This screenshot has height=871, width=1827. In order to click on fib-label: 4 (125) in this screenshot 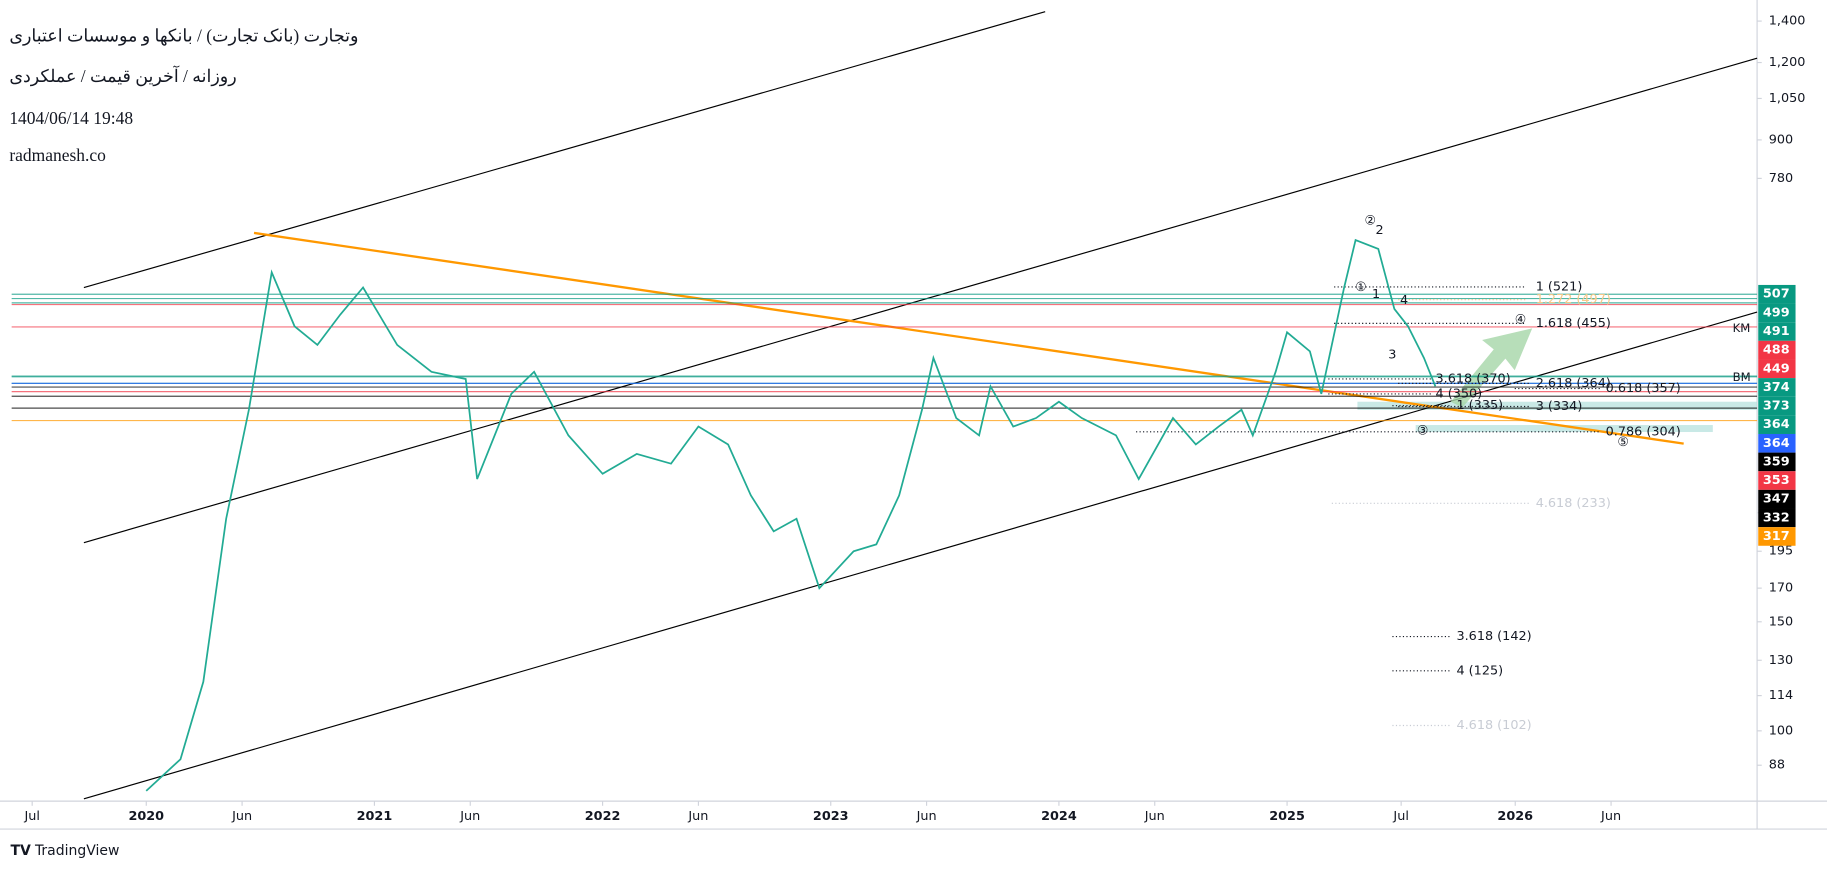, I will do `click(1479, 670)`.